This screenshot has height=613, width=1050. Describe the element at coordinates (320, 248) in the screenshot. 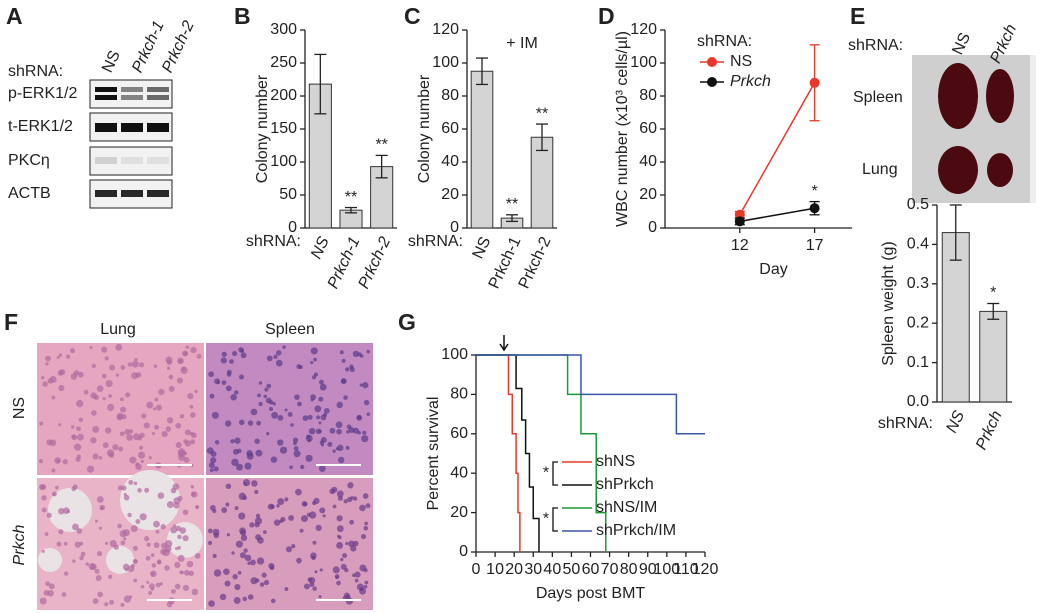

I see `x-tick-label: NS` at that location.